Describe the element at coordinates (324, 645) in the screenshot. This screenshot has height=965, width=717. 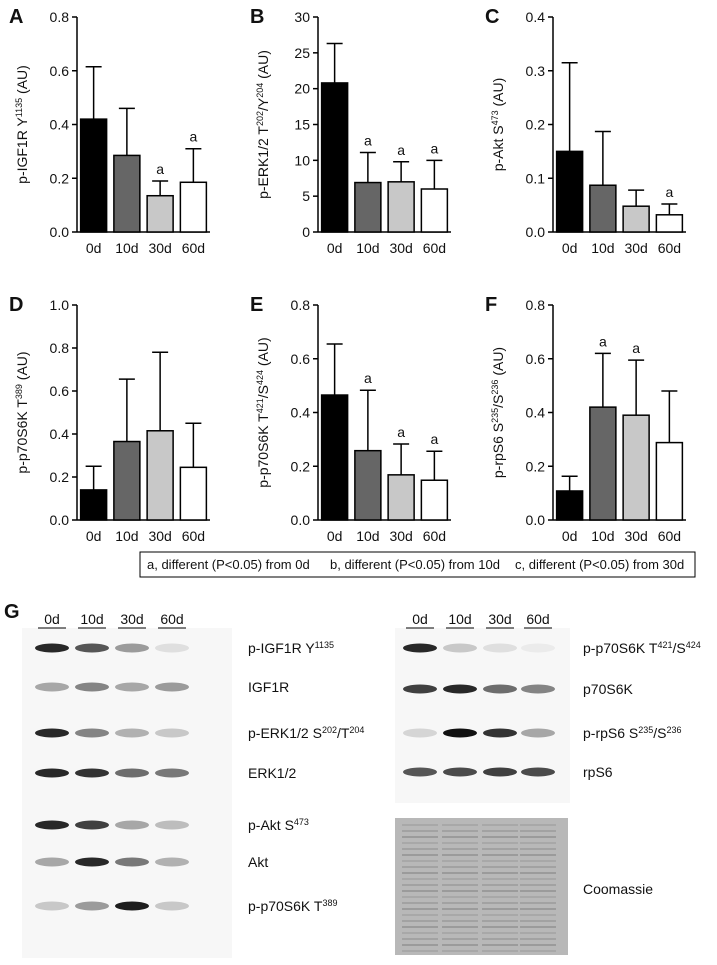
I see `superscript: 1135` at that location.